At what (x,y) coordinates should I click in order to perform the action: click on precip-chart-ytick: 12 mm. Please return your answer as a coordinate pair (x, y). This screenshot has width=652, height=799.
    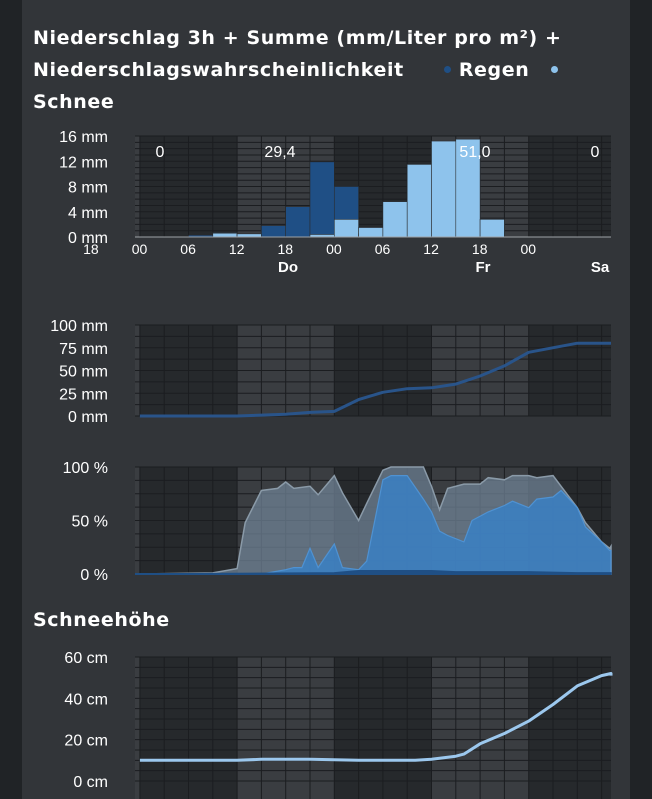
    Looking at the image, I should click on (83, 162).